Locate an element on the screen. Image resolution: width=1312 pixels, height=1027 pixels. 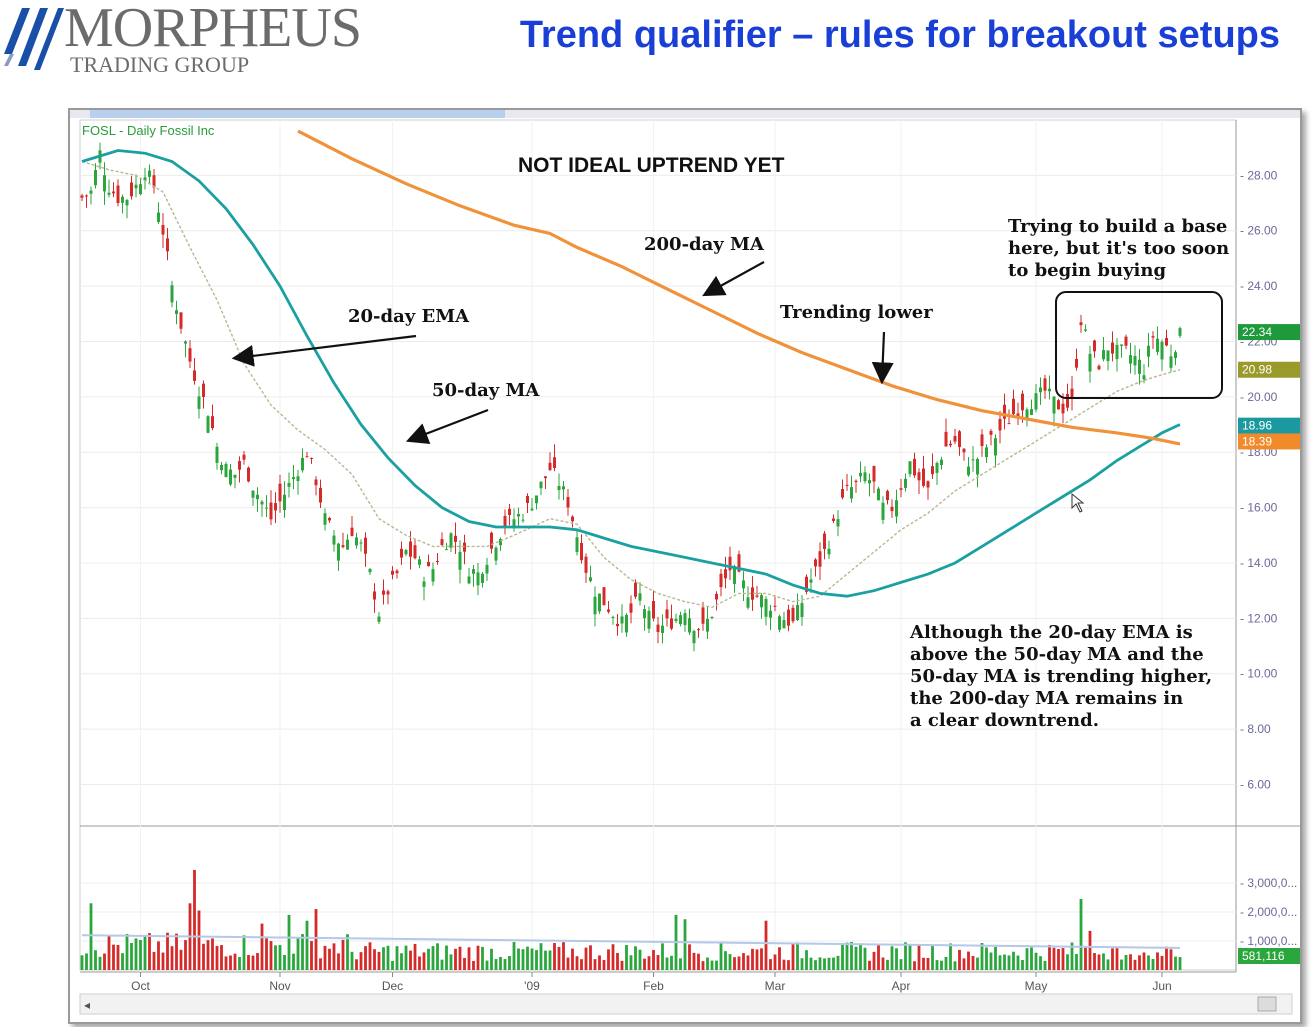
price-badge-label: 18.39 is located at coordinates (1257, 441).